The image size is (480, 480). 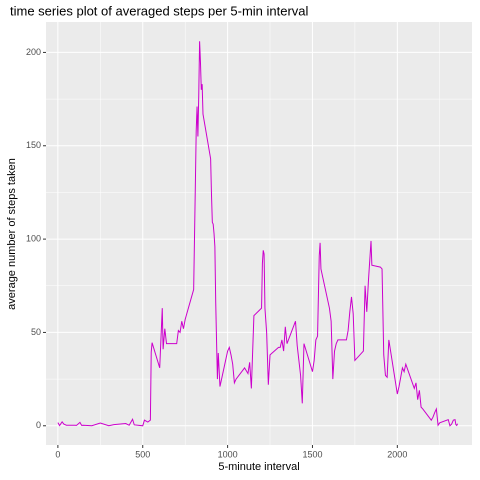 What do you see at coordinates (397, 454) in the screenshot?
I see `x-tick-label: 2000` at bounding box center [397, 454].